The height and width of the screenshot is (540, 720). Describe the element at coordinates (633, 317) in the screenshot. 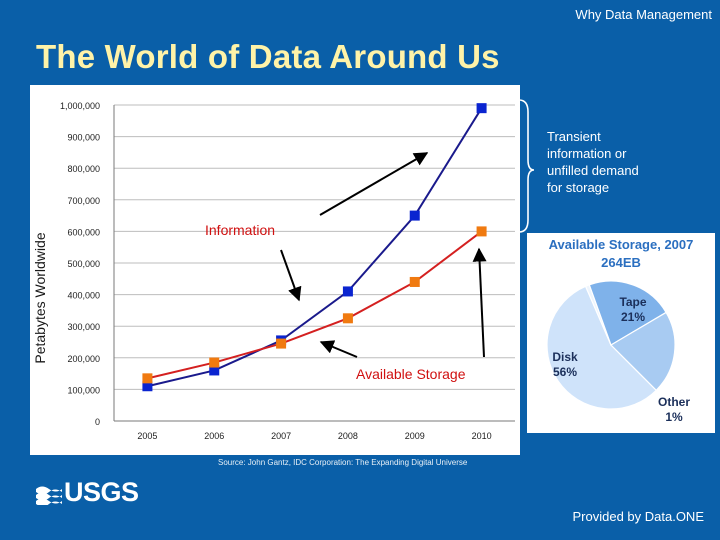

I see `pie-slice-value: 21%` at that location.